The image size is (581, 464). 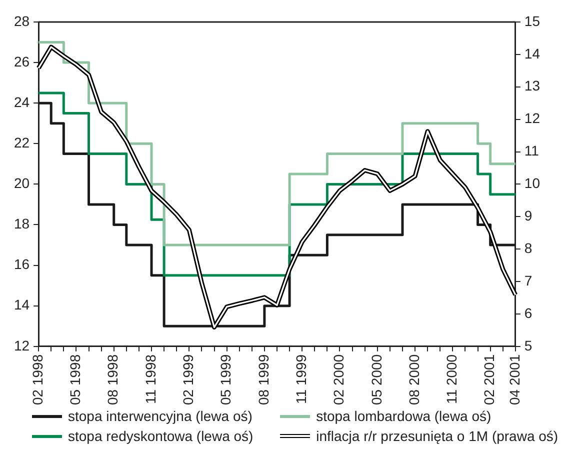 What do you see at coordinates (528, 312) in the screenshot?
I see `y2-tick-label: 6` at bounding box center [528, 312].